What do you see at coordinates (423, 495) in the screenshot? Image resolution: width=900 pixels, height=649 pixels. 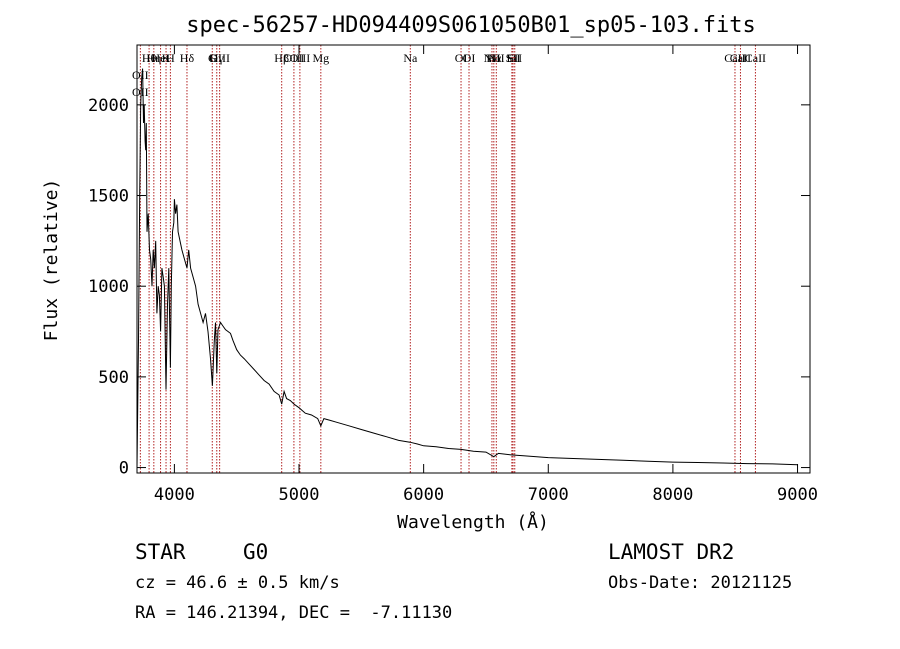 I see `x-tick-label: 6000` at bounding box center [423, 495].